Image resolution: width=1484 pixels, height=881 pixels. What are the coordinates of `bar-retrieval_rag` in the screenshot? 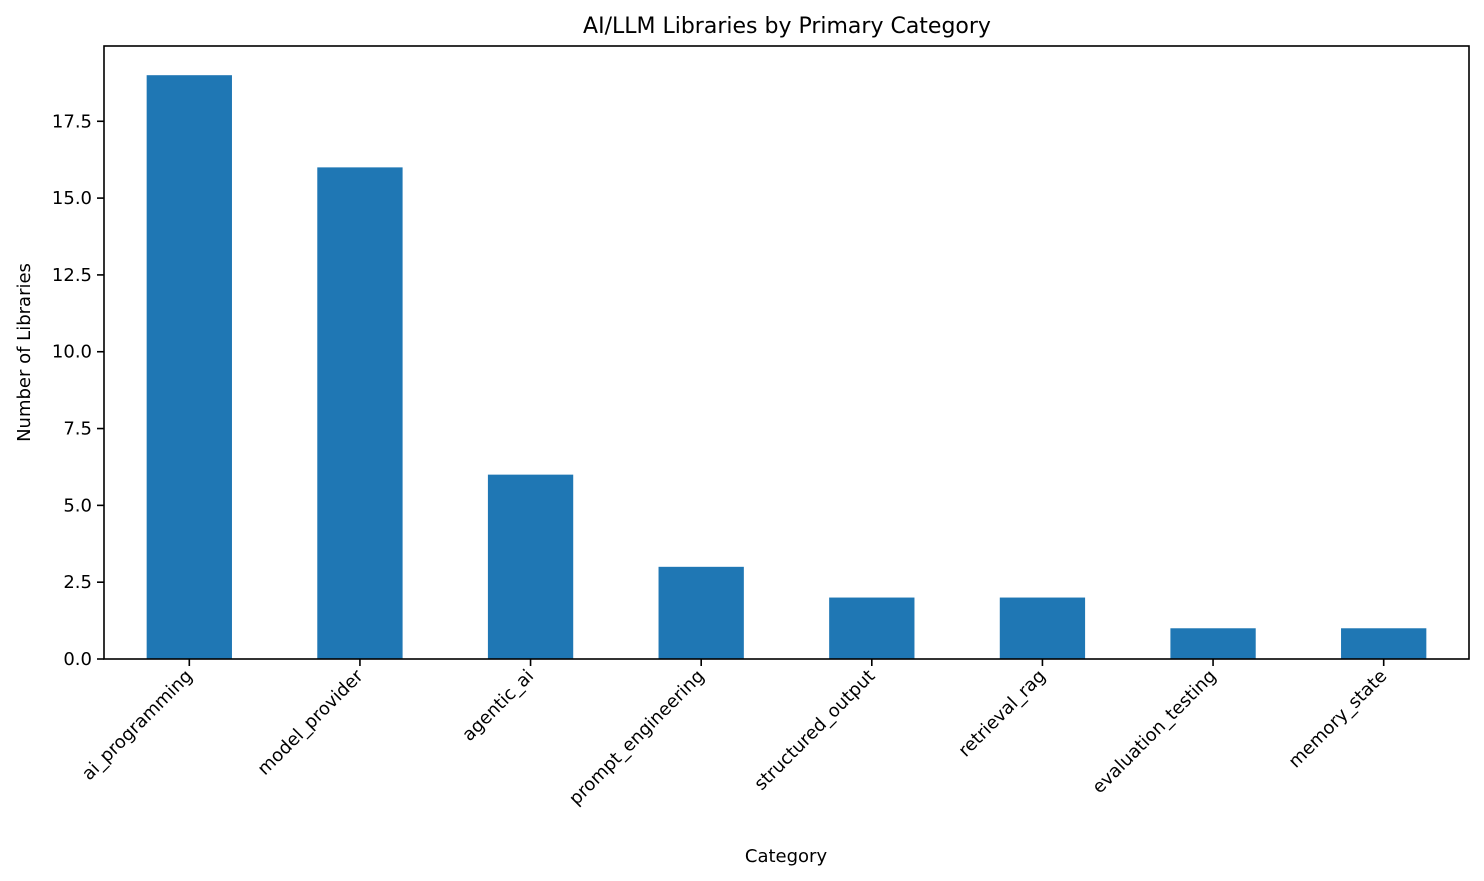 It's located at (1042, 628).